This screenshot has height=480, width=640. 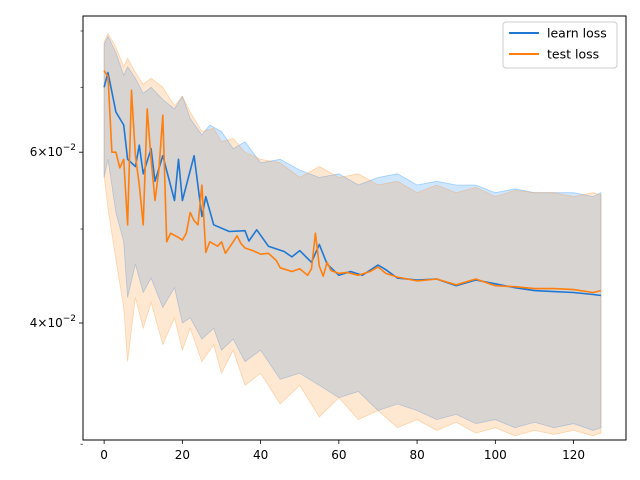 What do you see at coordinates (338, 455) in the screenshot?
I see `x-tick-label: 60` at bounding box center [338, 455].